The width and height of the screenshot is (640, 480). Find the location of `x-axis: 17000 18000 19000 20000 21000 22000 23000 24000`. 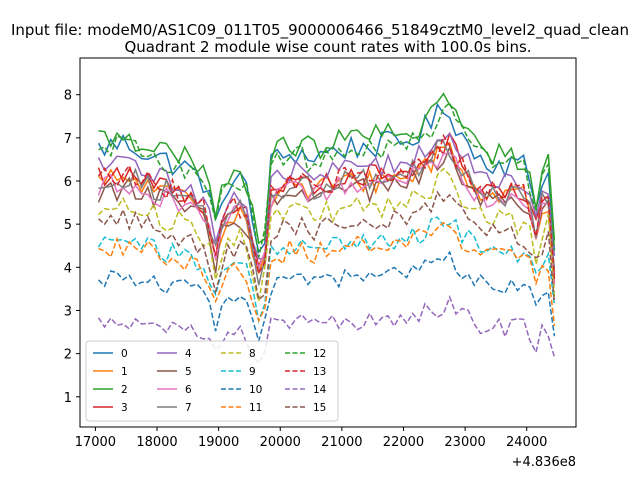

x-axis: 17000 18000 19000 20000 21000 22000 23000 24000 is located at coordinates (311, 438).